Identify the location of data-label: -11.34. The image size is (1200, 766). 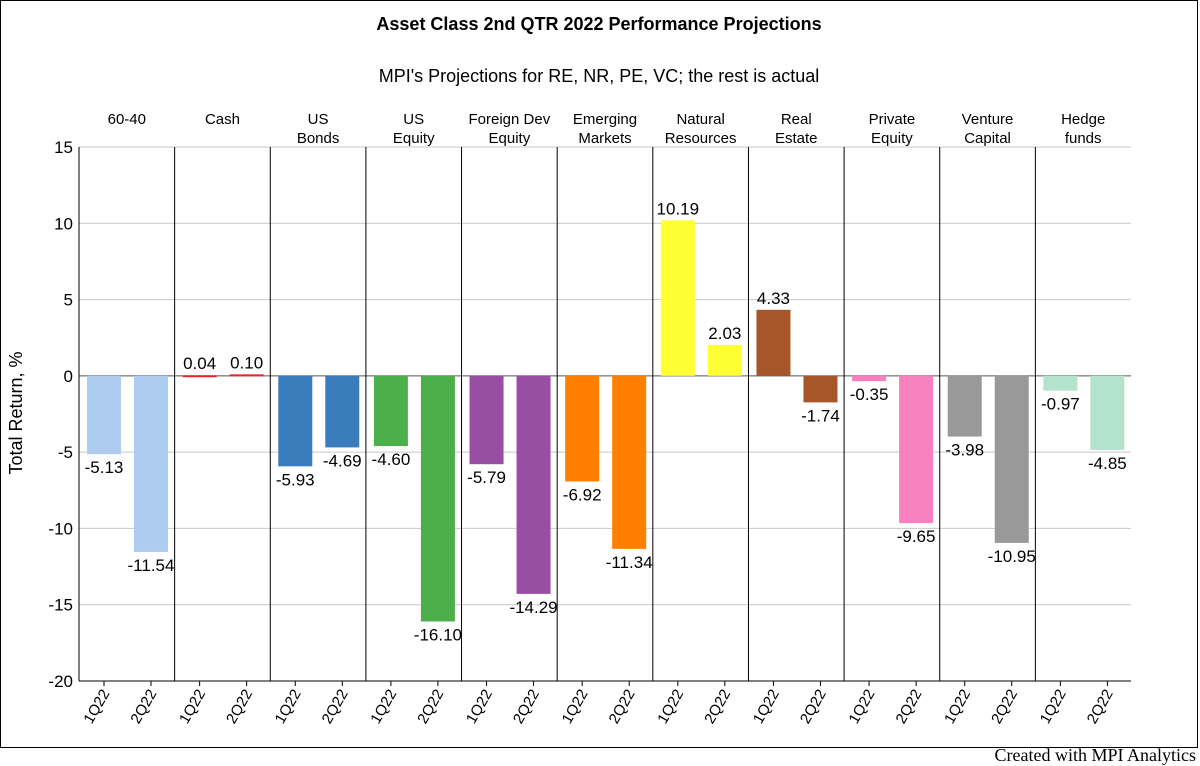
(629, 562).